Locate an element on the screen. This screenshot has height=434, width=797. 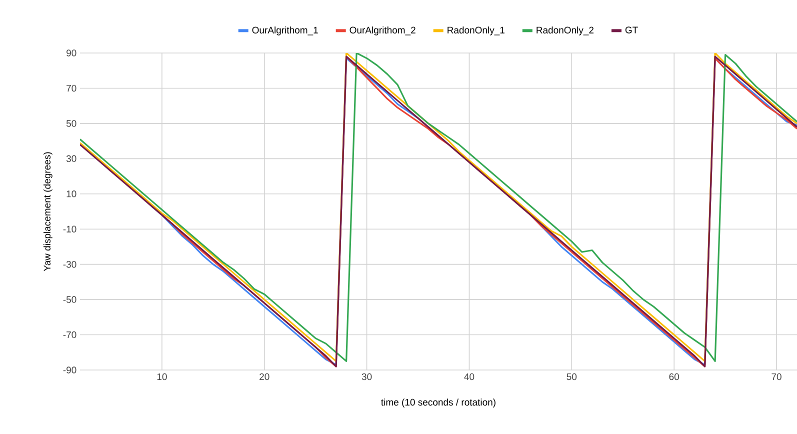
x-axis-title: time (10 seconds / rotation) is located at coordinates (438, 403).